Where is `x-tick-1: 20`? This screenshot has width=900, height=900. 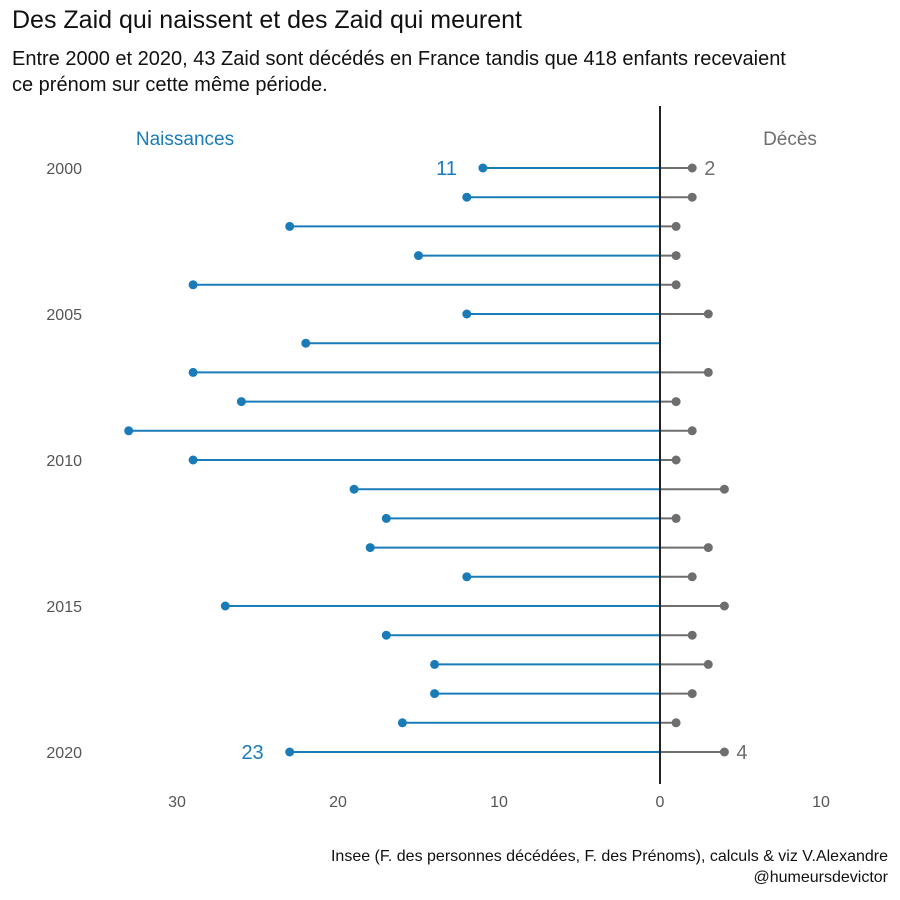
x-tick-1: 20 is located at coordinates (338, 802).